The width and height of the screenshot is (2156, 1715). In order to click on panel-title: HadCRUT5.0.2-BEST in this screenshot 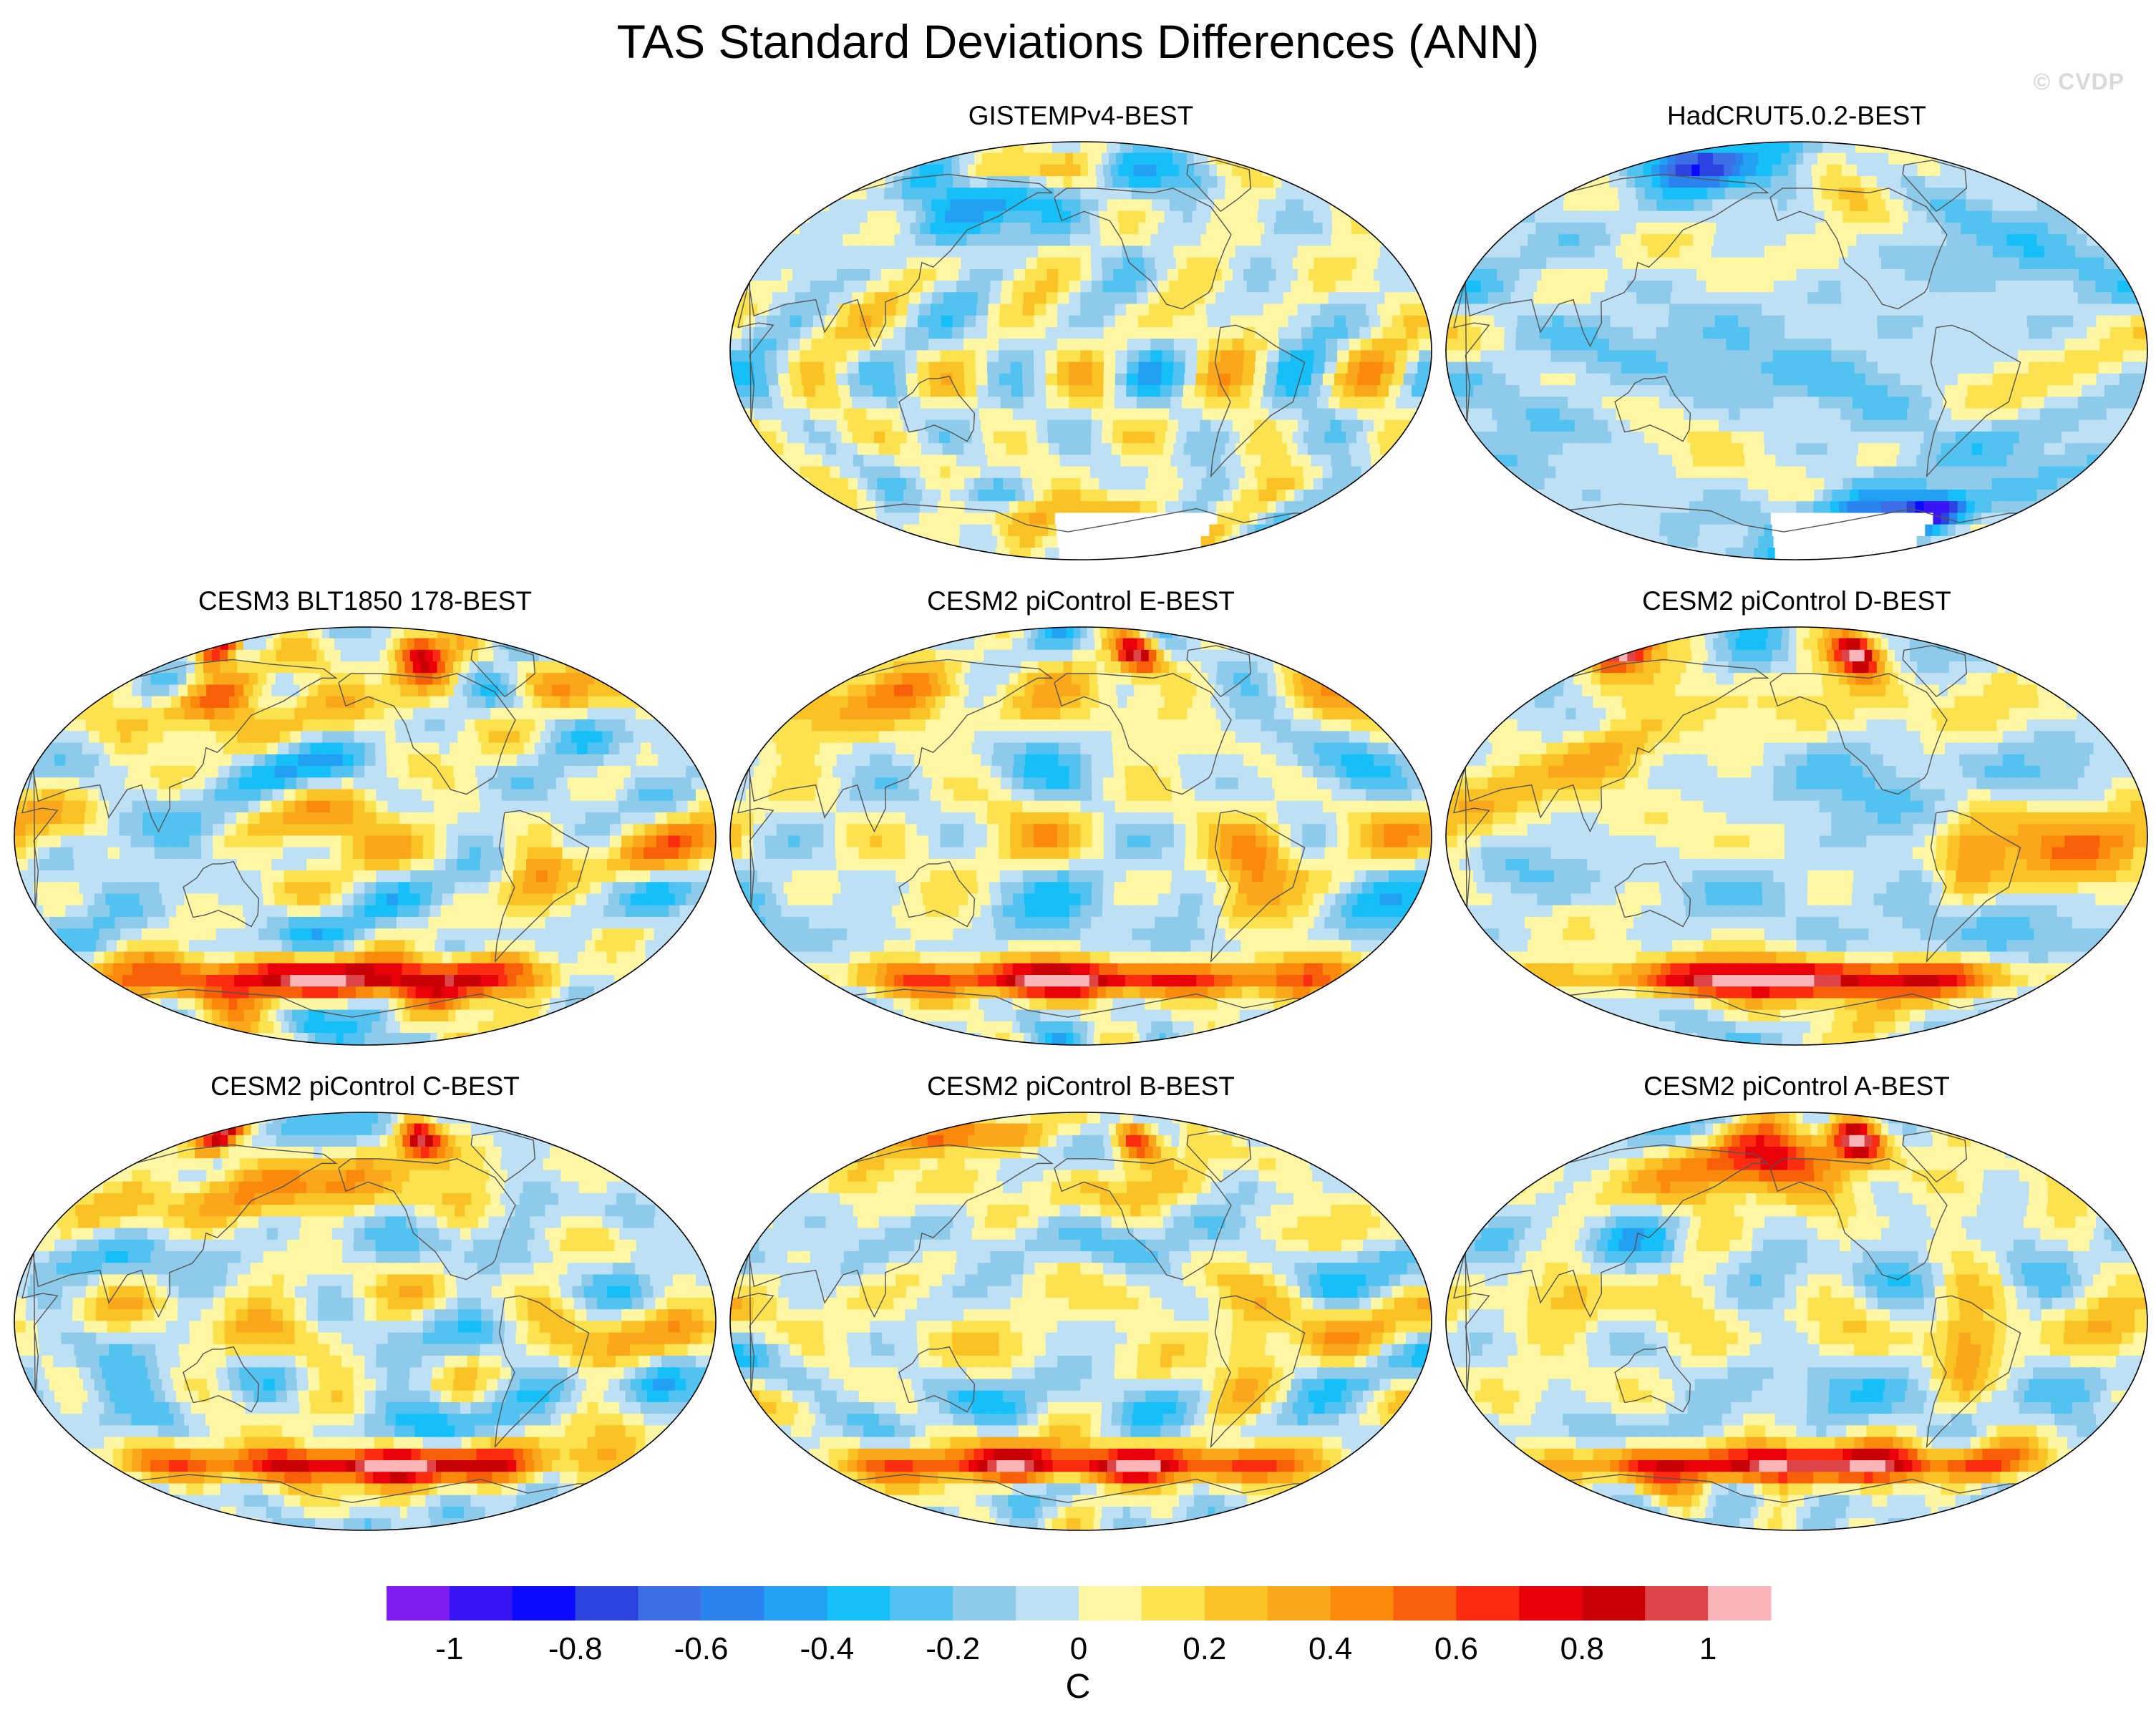, I will do `click(1797, 116)`.